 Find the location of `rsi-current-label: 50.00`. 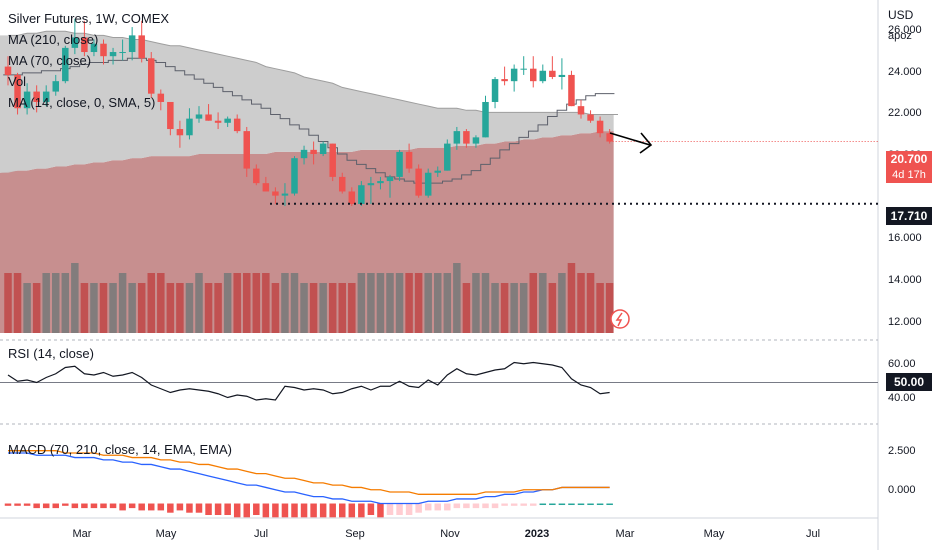

rsi-current-label: 50.00 is located at coordinates (909, 382).